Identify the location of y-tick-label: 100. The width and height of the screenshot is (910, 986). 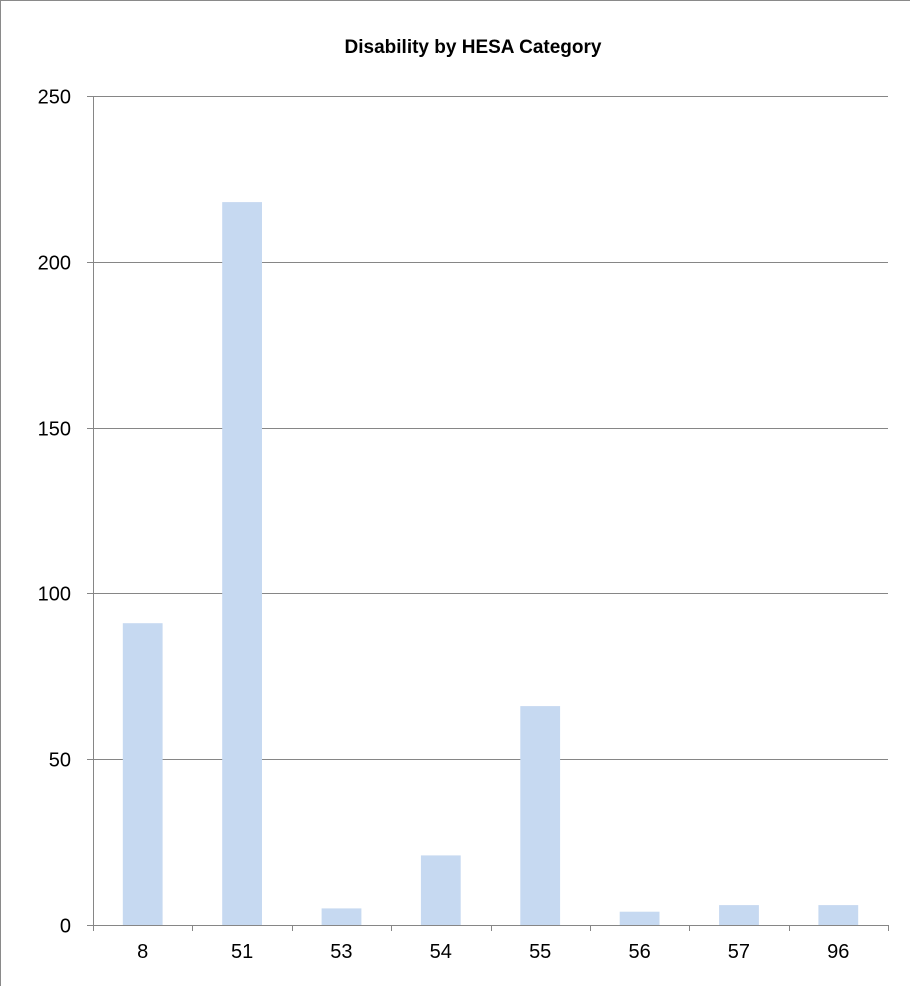
(54, 595).